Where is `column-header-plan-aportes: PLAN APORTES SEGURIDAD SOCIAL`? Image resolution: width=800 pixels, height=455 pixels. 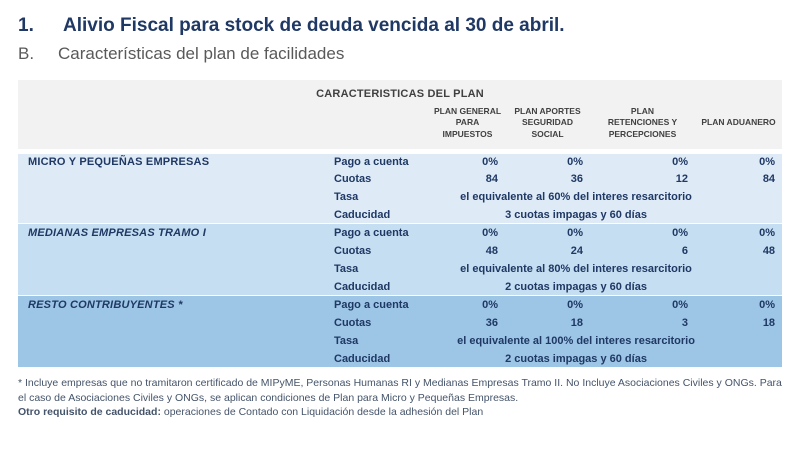
column-header-plan-aportes: PLAN APORTES SEGURIDAD SOCIAL is located at coordinates (547, 128).